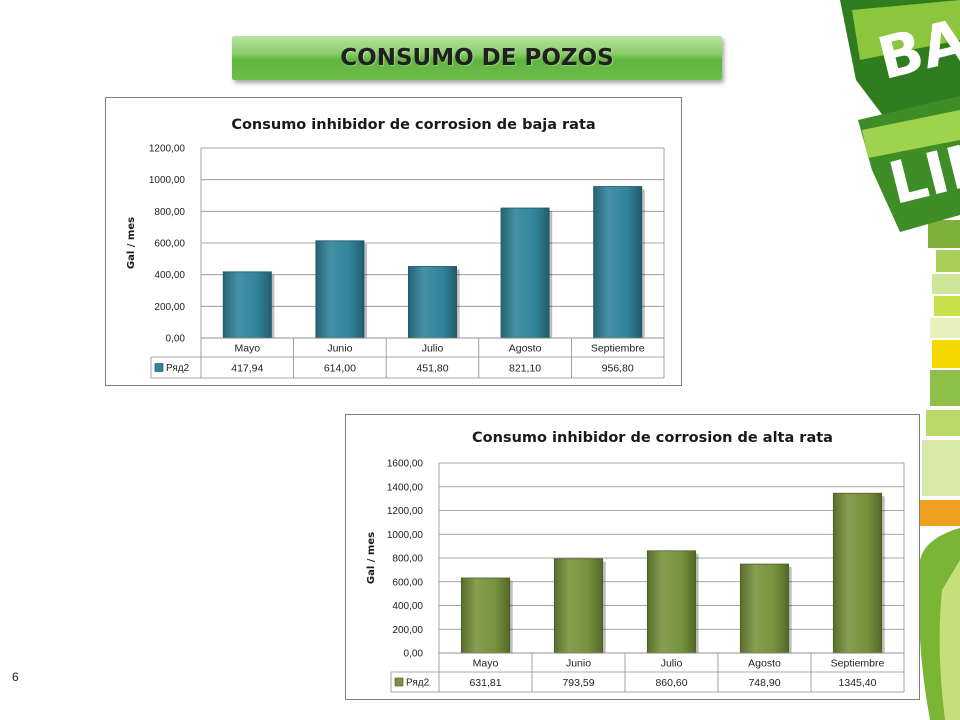 Image resolution: width=960 pixels, height=720 pixels. I want to click on y-tick-label: 1400,00, so click(405, 487).